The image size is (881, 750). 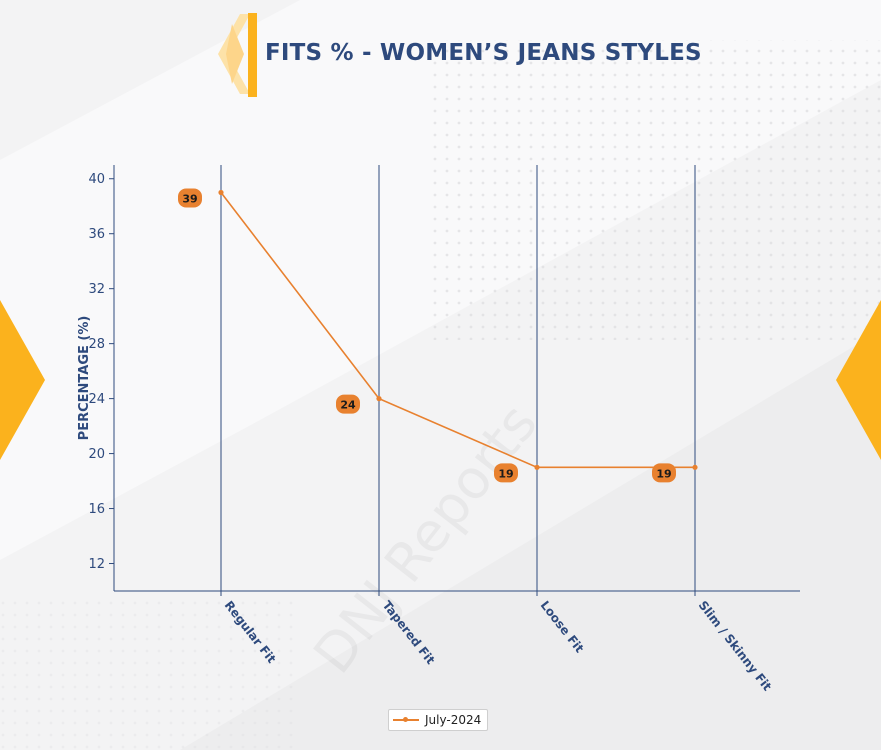 What do you see at coordinates (101, 372) in the screenshot?
I see `y-axis-ticks: 12 16 20 24 28 32 36 40` at bounding box center [101, 372].